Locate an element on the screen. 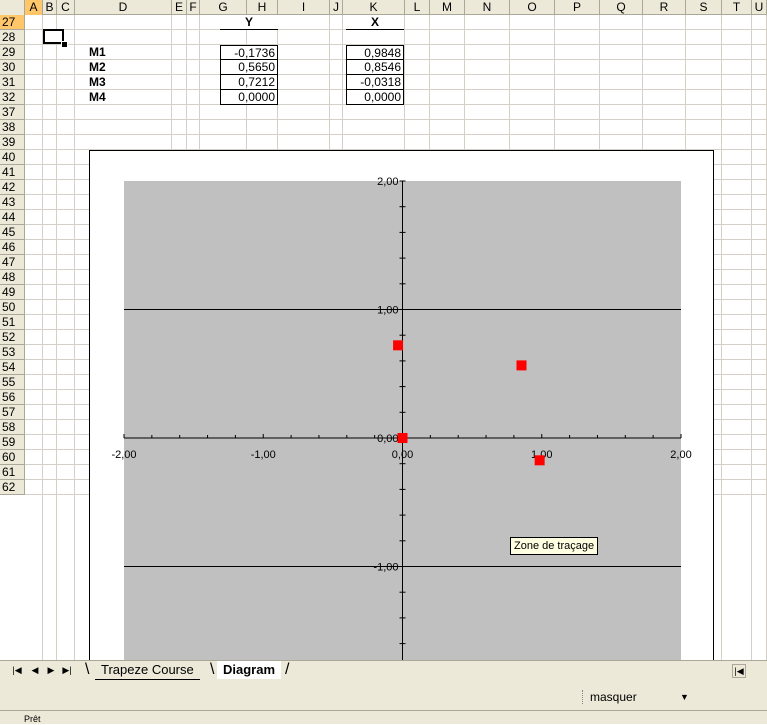  row-header: 37 is located at coordinates (12, 112).